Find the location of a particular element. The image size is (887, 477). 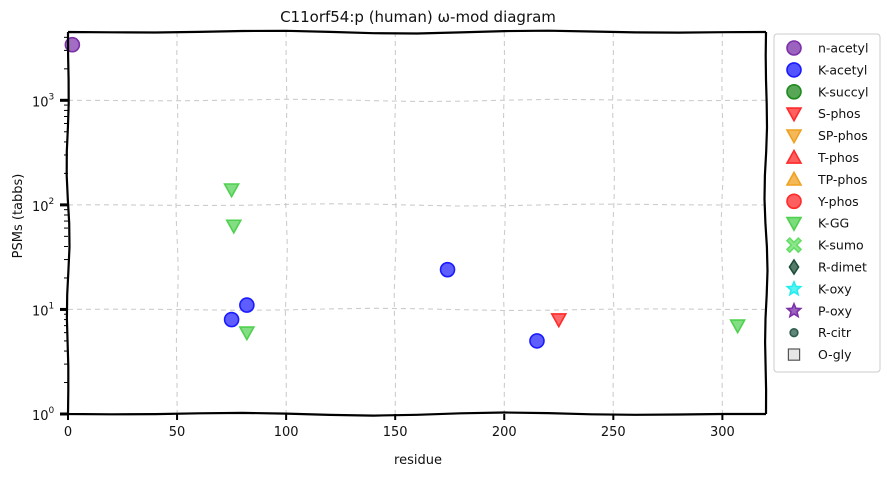

x-axis-label: residue is located at coordinates (418, 460).